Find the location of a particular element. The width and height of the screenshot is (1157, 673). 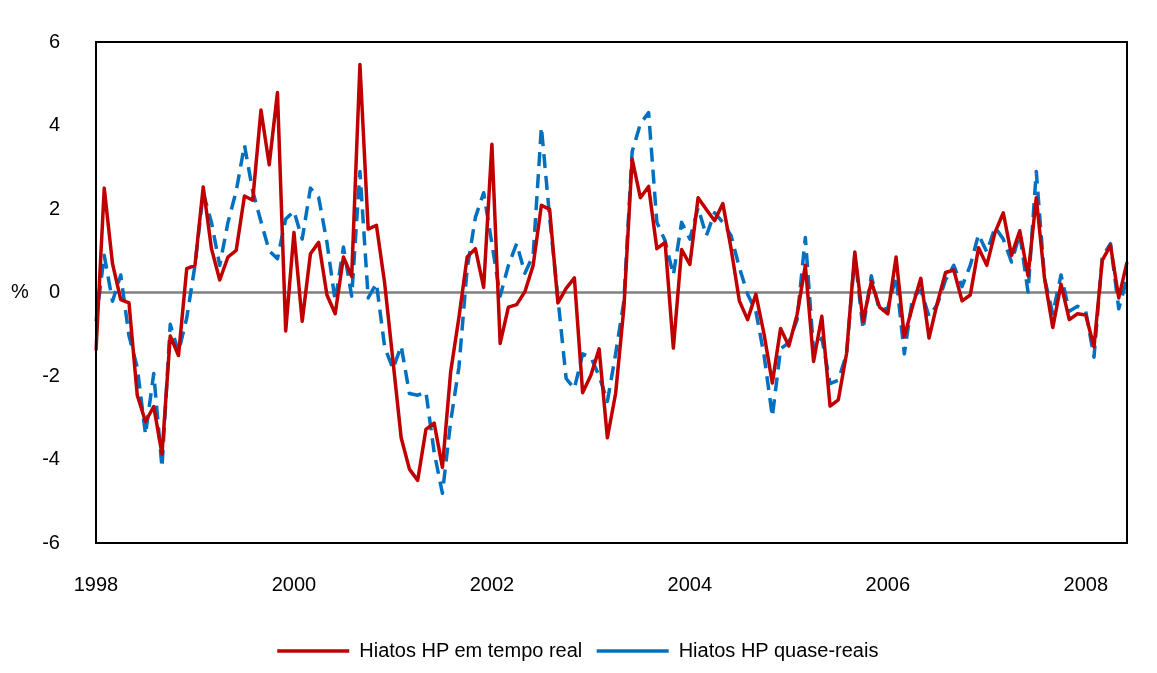

legend-label: Hiatos HP quase-reais is located at coordinates (778, 649).